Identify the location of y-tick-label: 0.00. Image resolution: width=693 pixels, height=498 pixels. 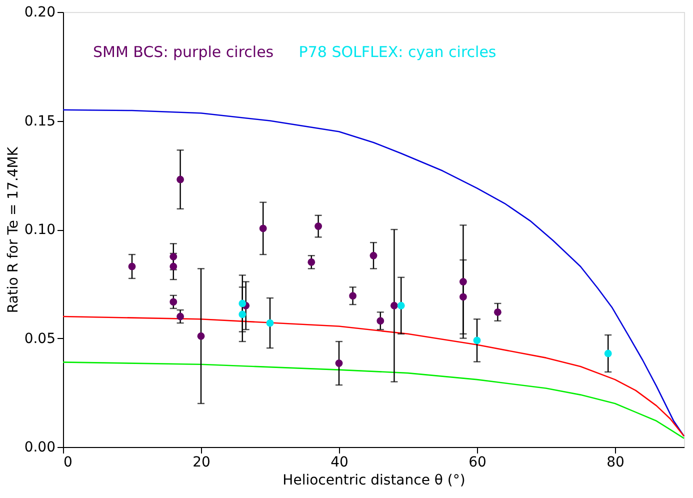
(40, 448).